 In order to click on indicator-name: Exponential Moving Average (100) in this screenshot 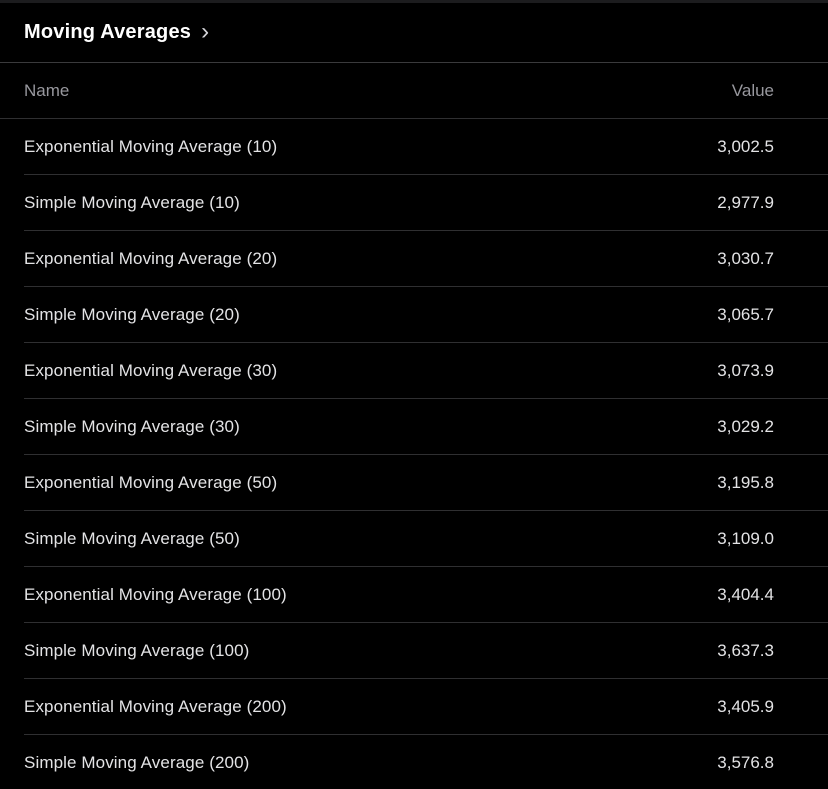, I will do `click(155, 594)`.